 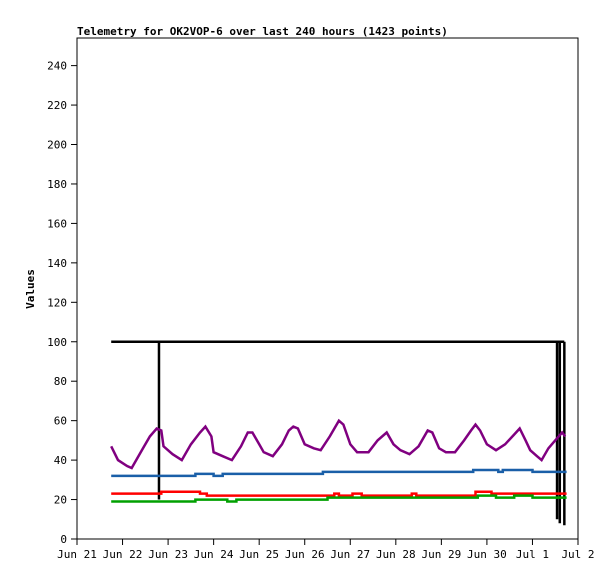 I want to click on y-tick-label: 220, so click(x=57, y=105).